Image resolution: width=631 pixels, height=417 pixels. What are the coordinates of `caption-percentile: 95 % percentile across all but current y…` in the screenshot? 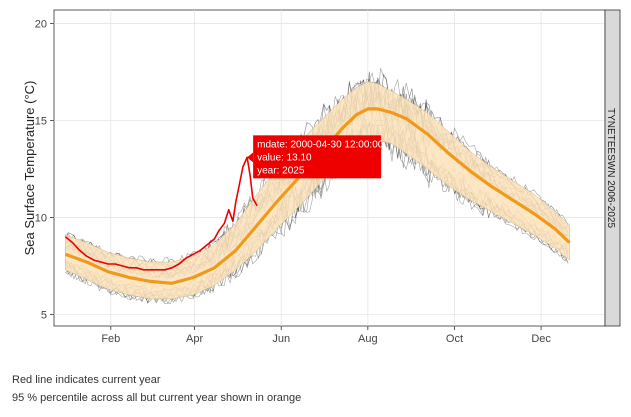 It's located at (157, 398).